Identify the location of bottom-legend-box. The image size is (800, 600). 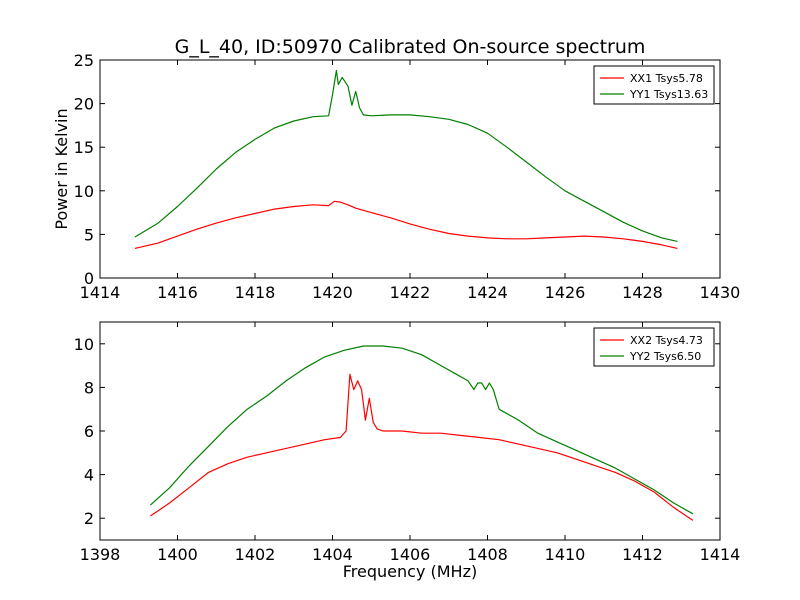
(654, 347).